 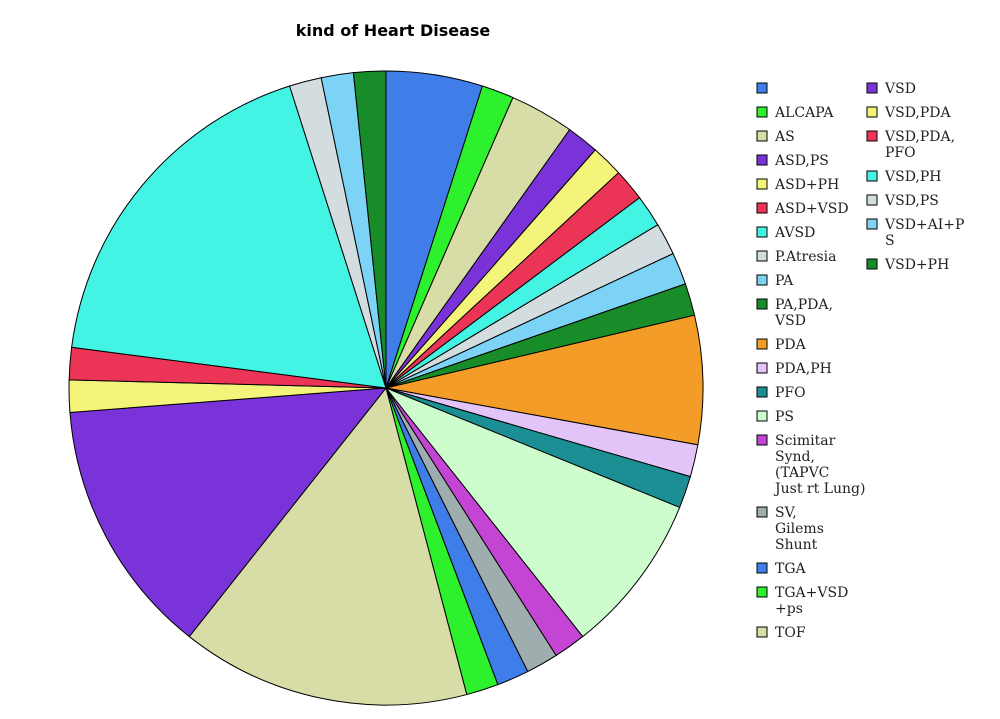 I want to click on legend-label-25: VSD+PH, so click(x=916, y=265).